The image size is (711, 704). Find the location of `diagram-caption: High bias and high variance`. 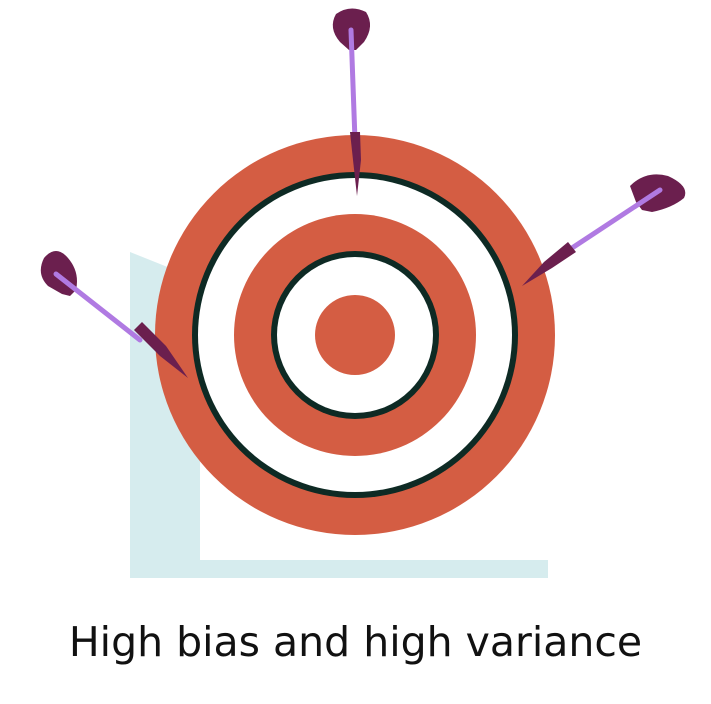

diagram-caption: High bias and high variance is located at coordinates (355, 642).